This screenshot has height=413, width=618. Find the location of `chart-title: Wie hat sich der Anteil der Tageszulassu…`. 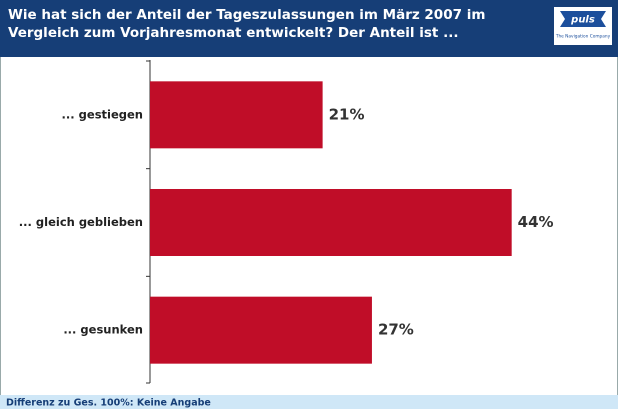

chart-title: Wie hat sich der Anteil der Tageszulassu… is located at coordinates (247, 24).